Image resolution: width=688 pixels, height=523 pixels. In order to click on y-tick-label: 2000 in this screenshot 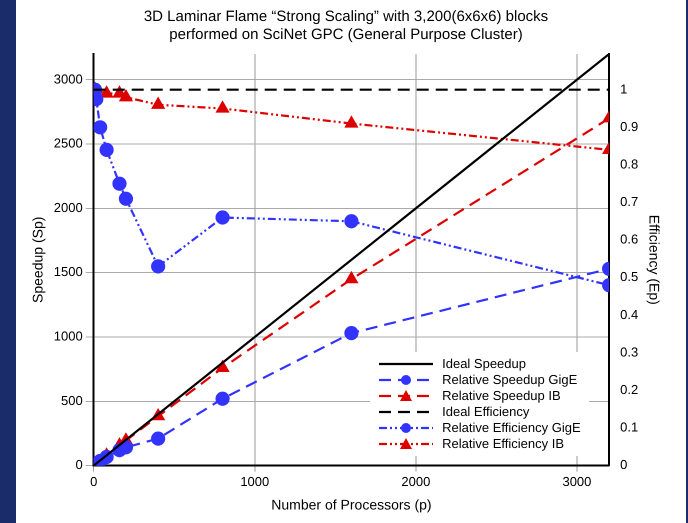, I will do `click(68, 207)`.